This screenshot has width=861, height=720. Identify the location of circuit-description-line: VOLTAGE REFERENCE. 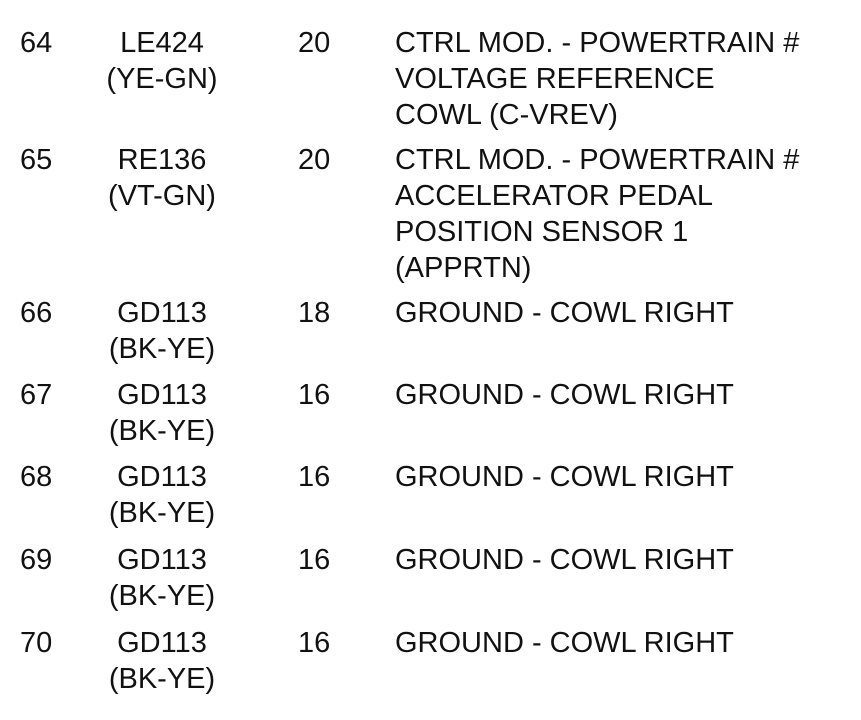
(555, 79).